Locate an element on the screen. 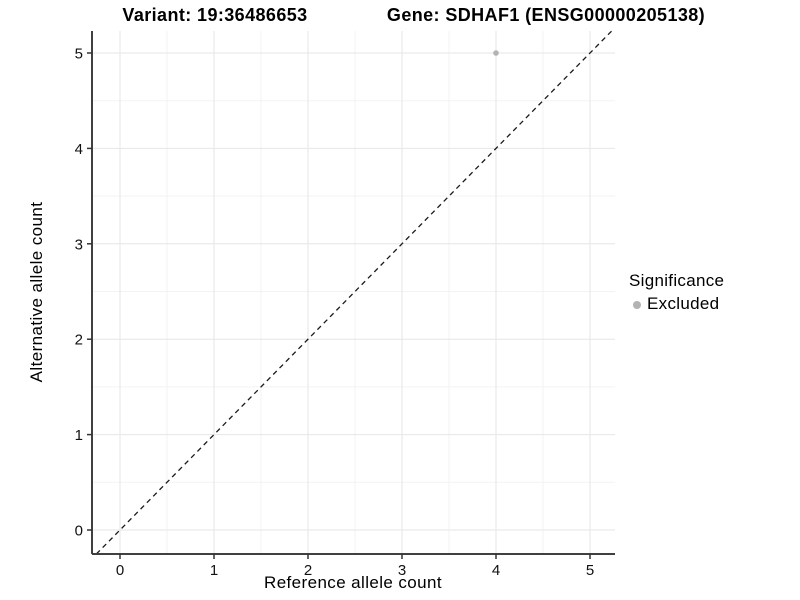 The image size is (800, 600). y-tick-label: 4 is located at coordinates (79, 149).